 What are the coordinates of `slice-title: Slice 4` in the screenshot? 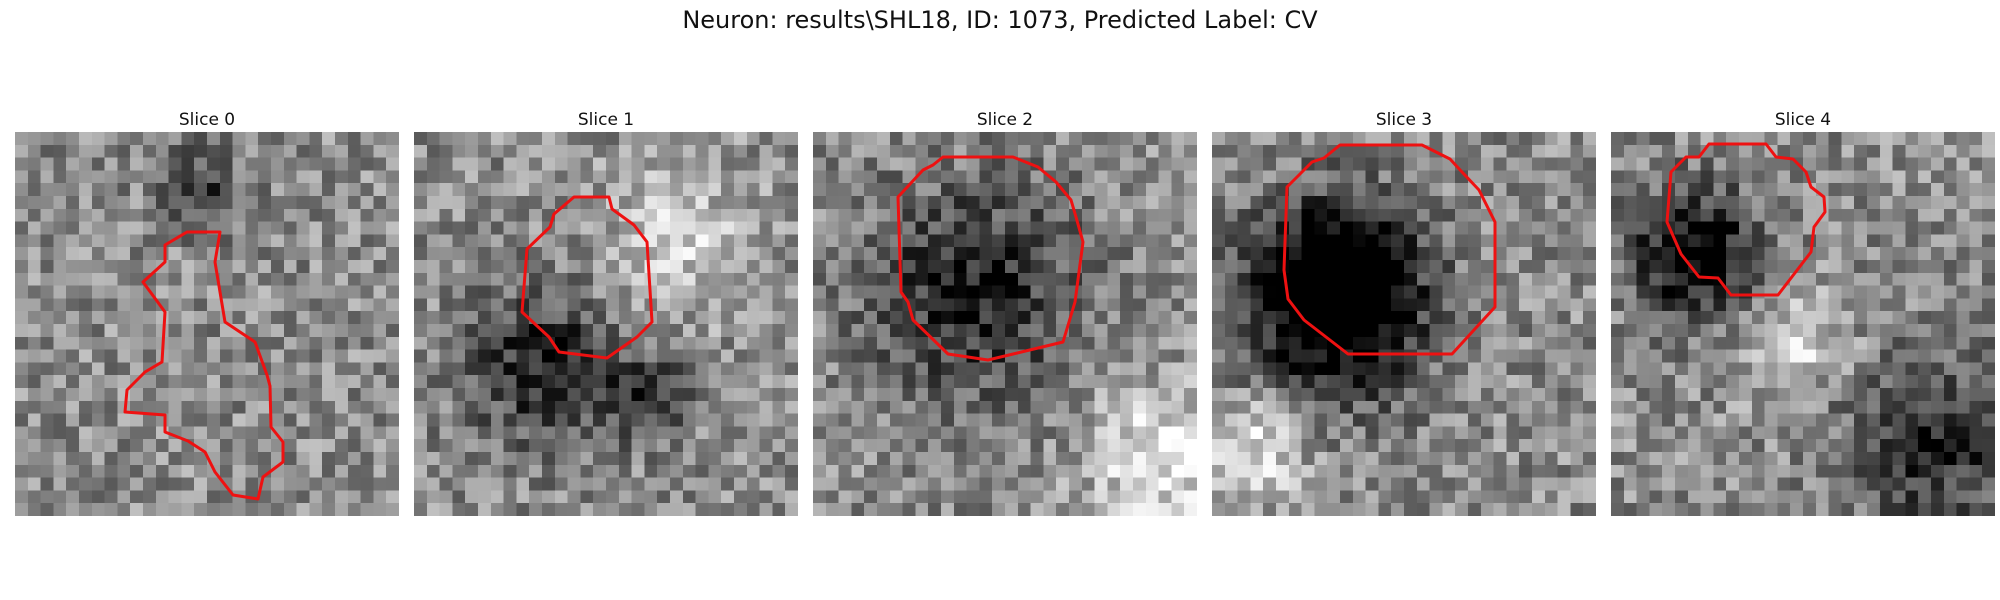 It's located at (1803, 120).